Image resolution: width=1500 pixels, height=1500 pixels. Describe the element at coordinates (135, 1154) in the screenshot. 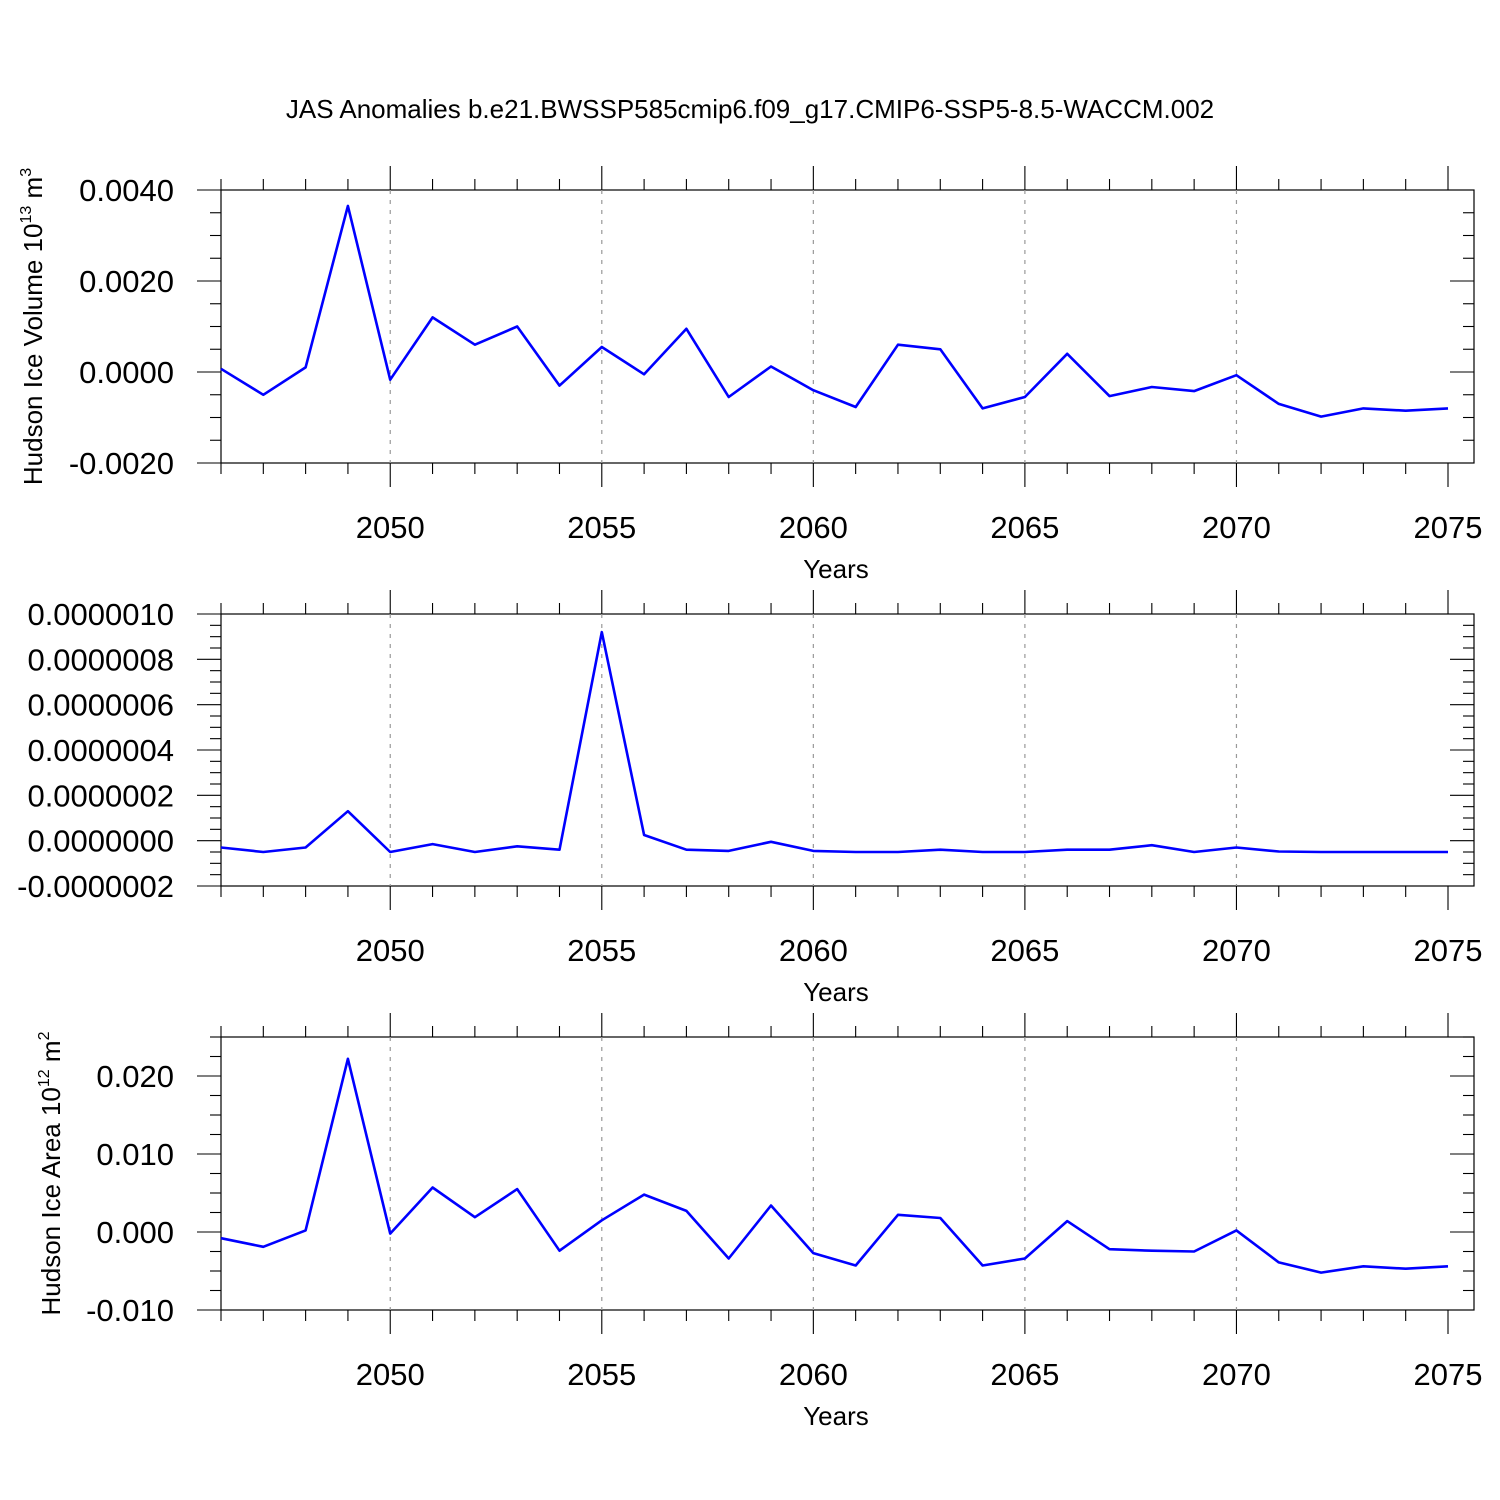

I see `y-tick-label: 0.010` at that location.